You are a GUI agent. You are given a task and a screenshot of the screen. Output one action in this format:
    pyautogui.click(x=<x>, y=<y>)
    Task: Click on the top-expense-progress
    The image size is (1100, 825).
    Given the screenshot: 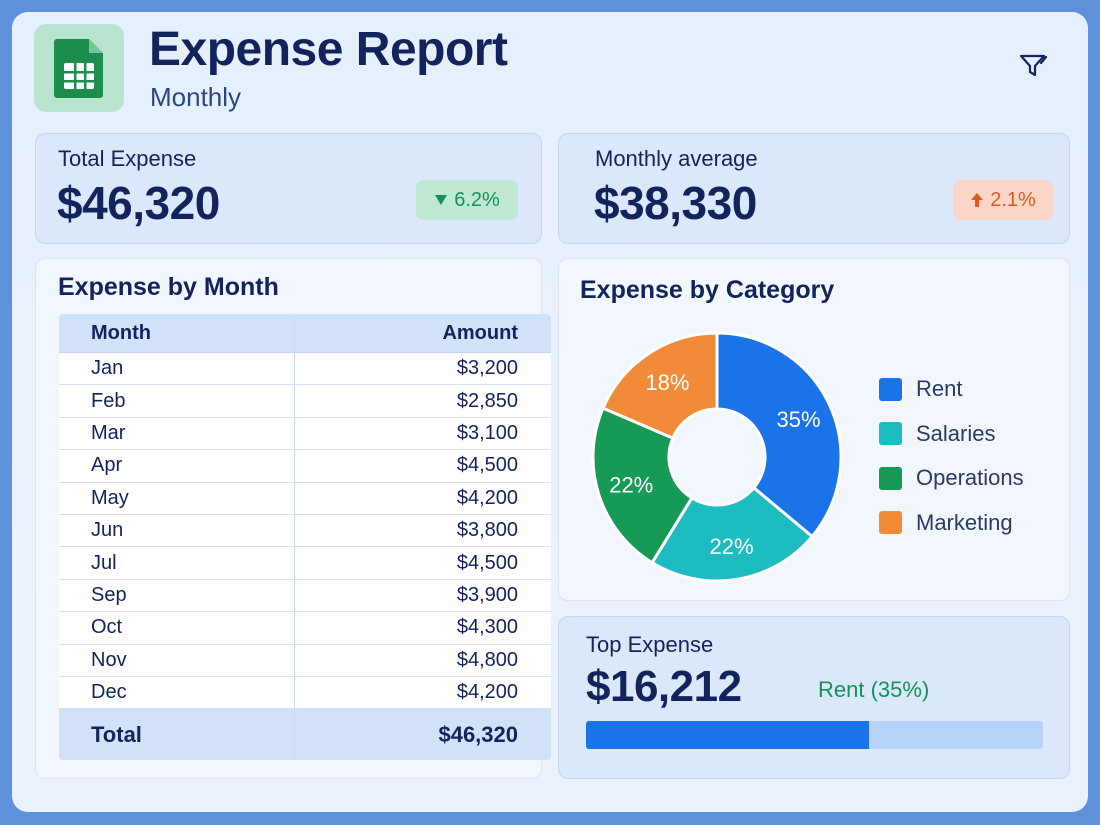 What is the action you would take?
    pyautogui.click(x=814, y=735)
    